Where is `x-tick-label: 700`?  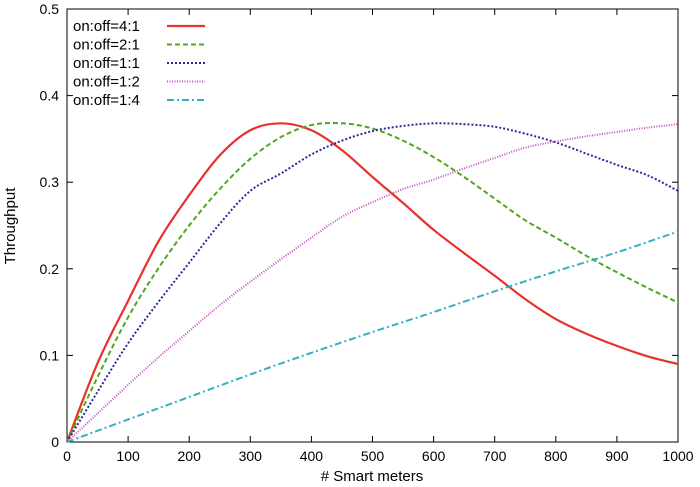
x-tick-label: 700 is located at coordinates (495, 456).